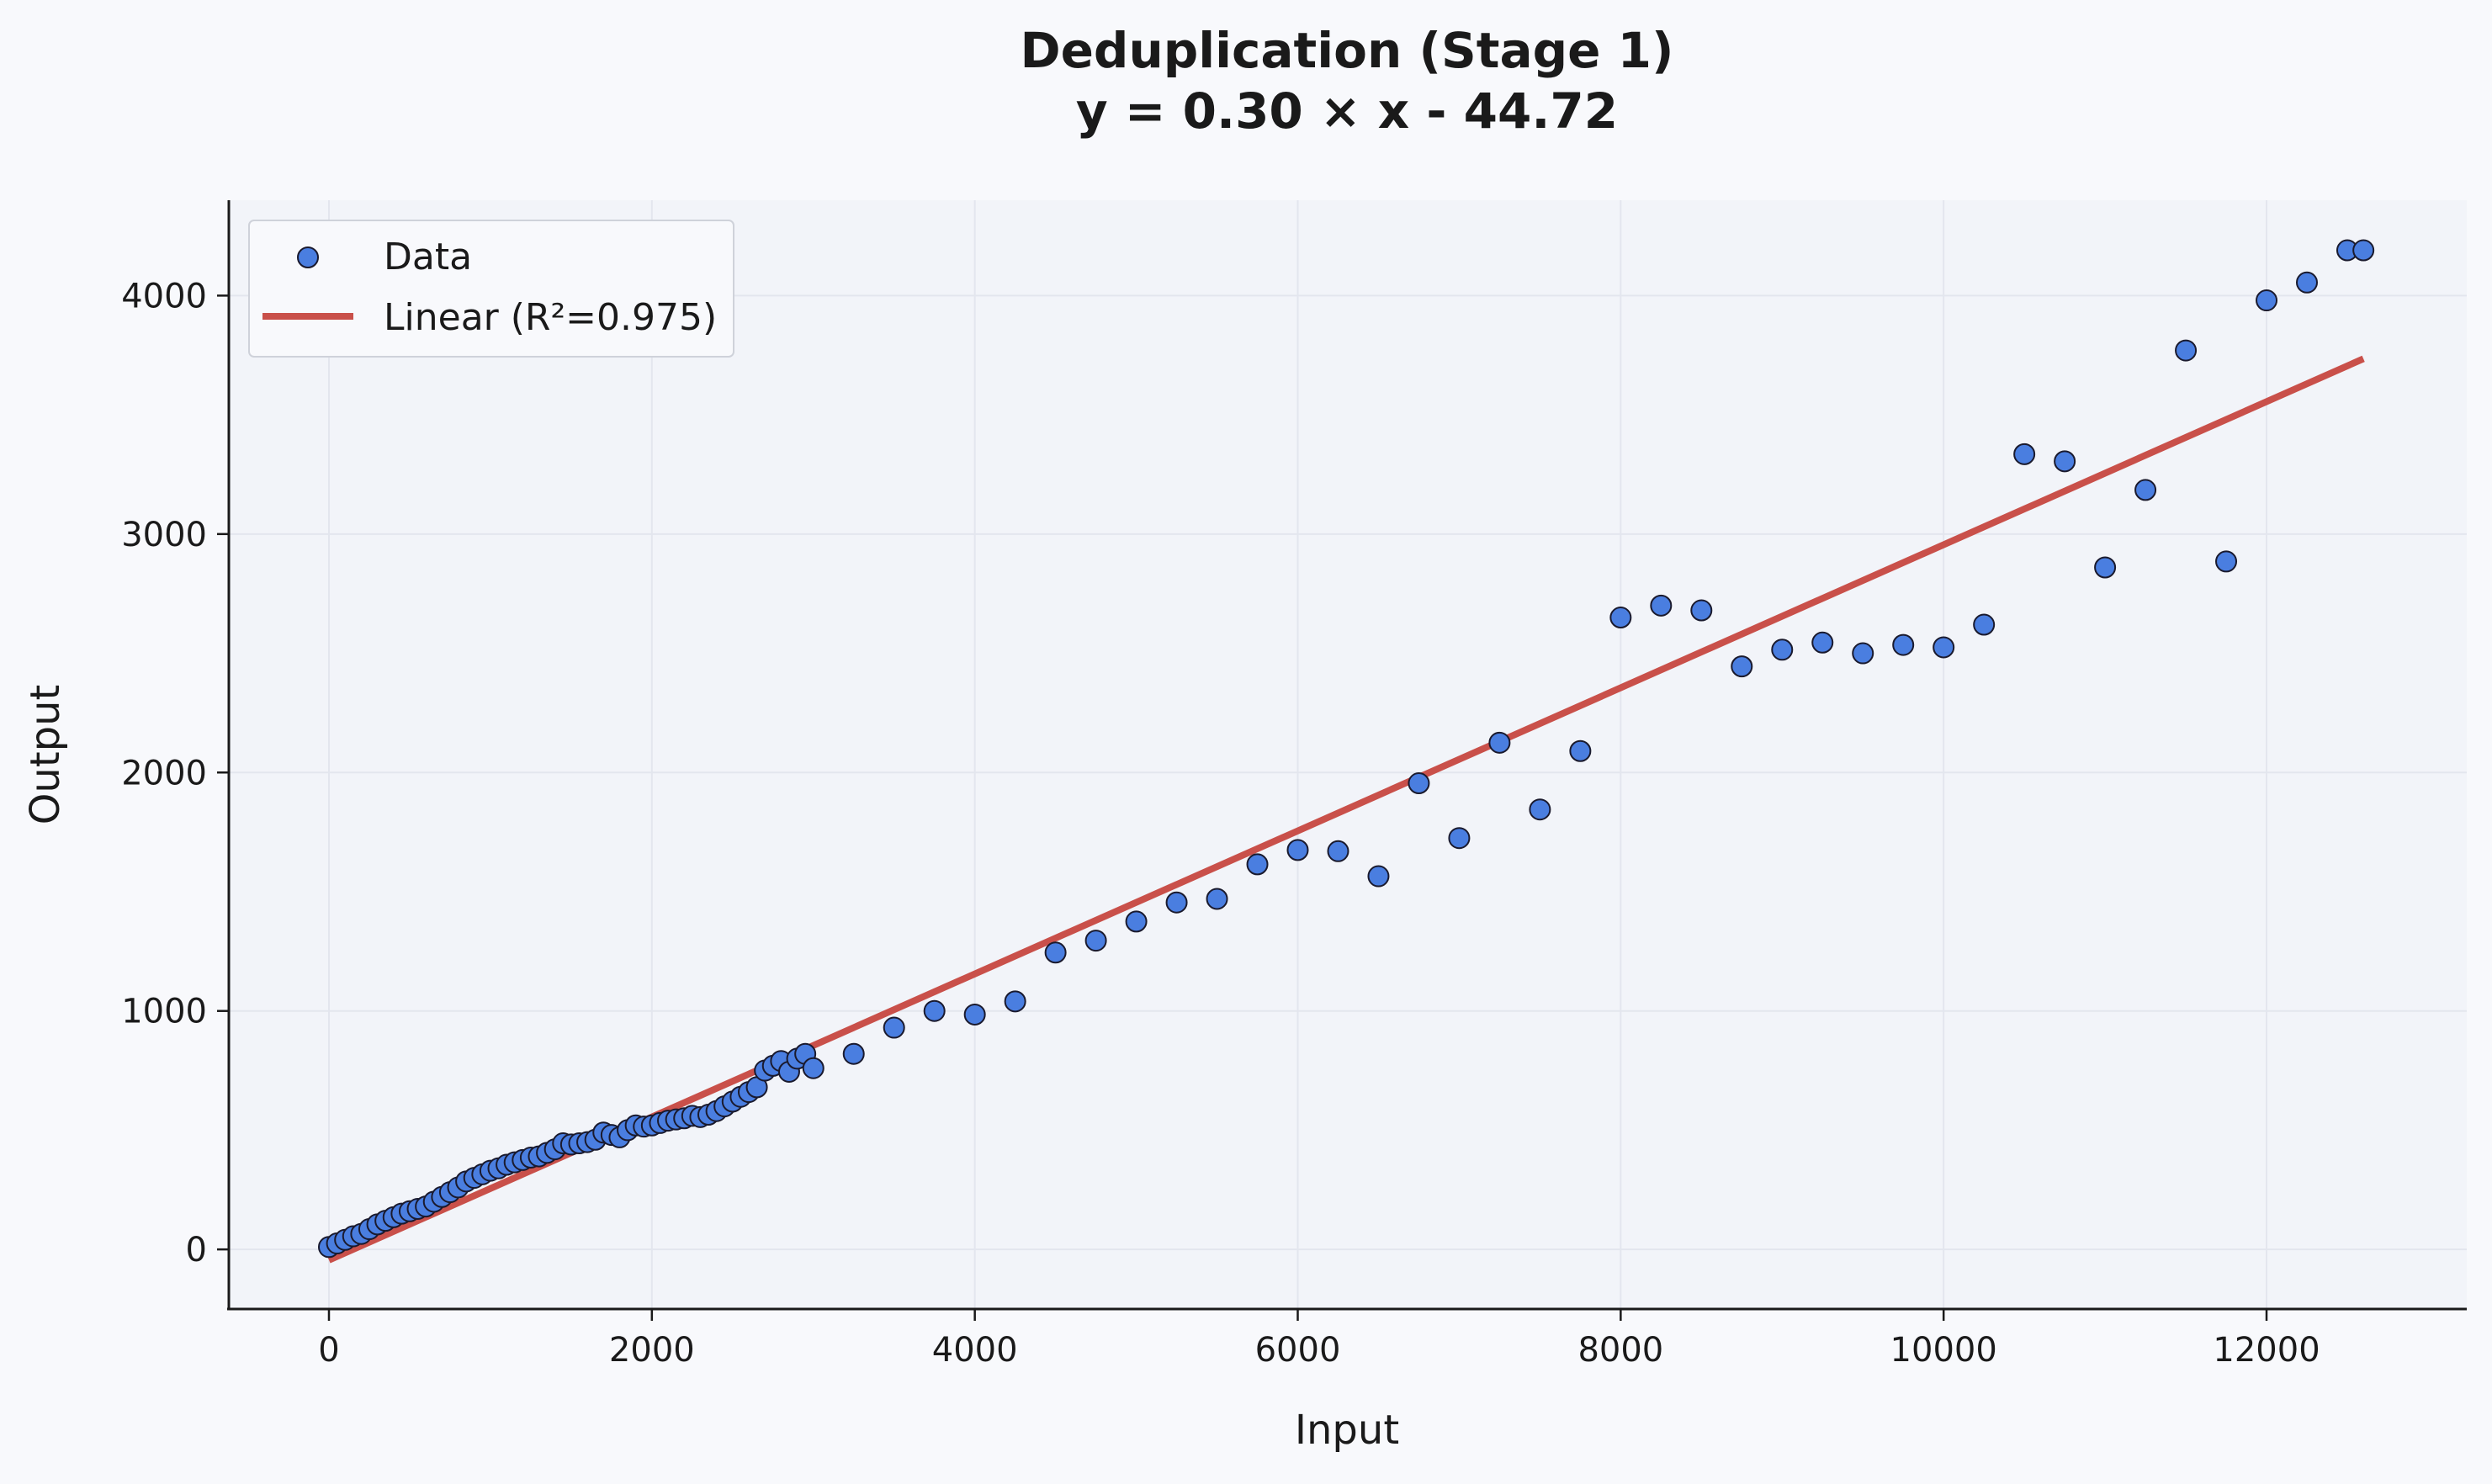 The height and width of the screenshot is (1484, 2492). I want to click on y-axis-label: Output, so click(45, 755).